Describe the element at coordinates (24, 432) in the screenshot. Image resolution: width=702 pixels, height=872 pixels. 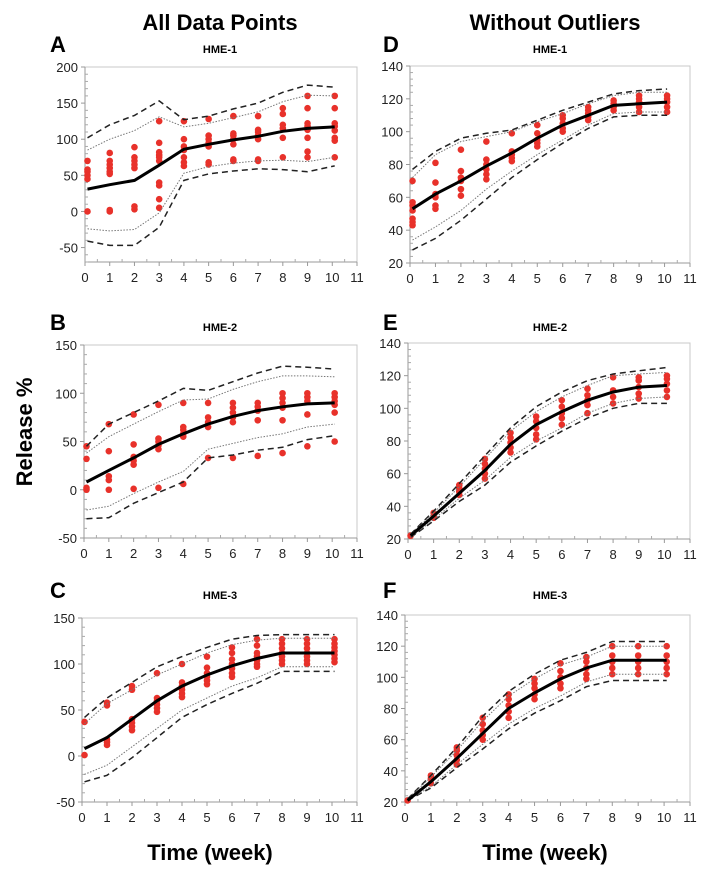
I see `y-axis-label: Release %` at that location.